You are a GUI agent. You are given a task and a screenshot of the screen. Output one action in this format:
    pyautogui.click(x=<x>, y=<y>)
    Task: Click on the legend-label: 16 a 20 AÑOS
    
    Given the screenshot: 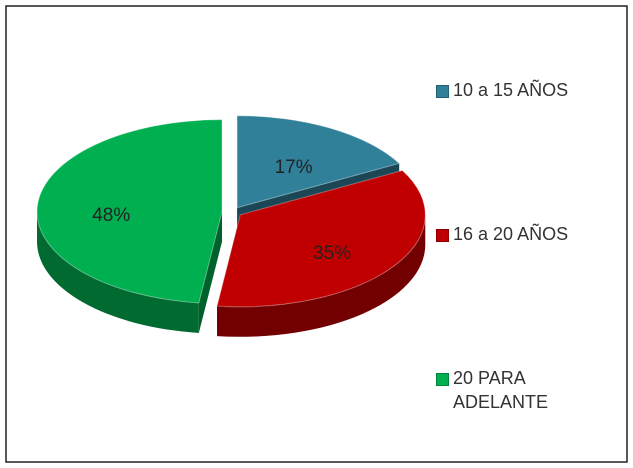 What is the action you would take?
    pyautogui.click(x=511, y=234)
    